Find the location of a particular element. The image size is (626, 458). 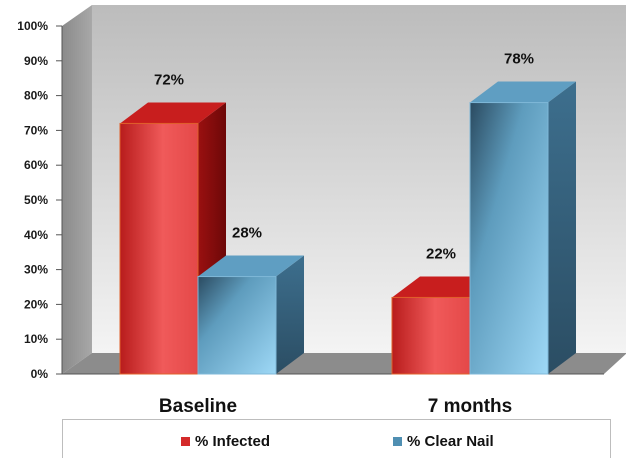

legend-label-clear-nail: % Clear Nail is located at coordinates (450, 441).